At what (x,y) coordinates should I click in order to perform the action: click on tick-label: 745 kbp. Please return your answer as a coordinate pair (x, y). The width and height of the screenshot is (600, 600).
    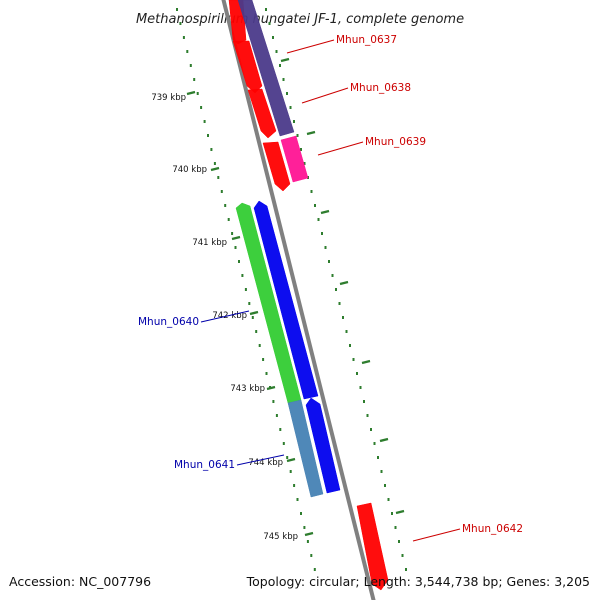
    Looking at the image, I should click on (280, 537).